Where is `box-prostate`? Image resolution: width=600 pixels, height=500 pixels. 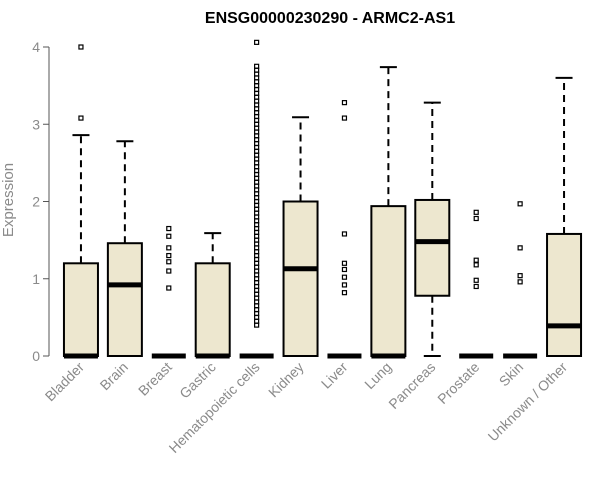 box-prostate is located at coordinates (476, 284).